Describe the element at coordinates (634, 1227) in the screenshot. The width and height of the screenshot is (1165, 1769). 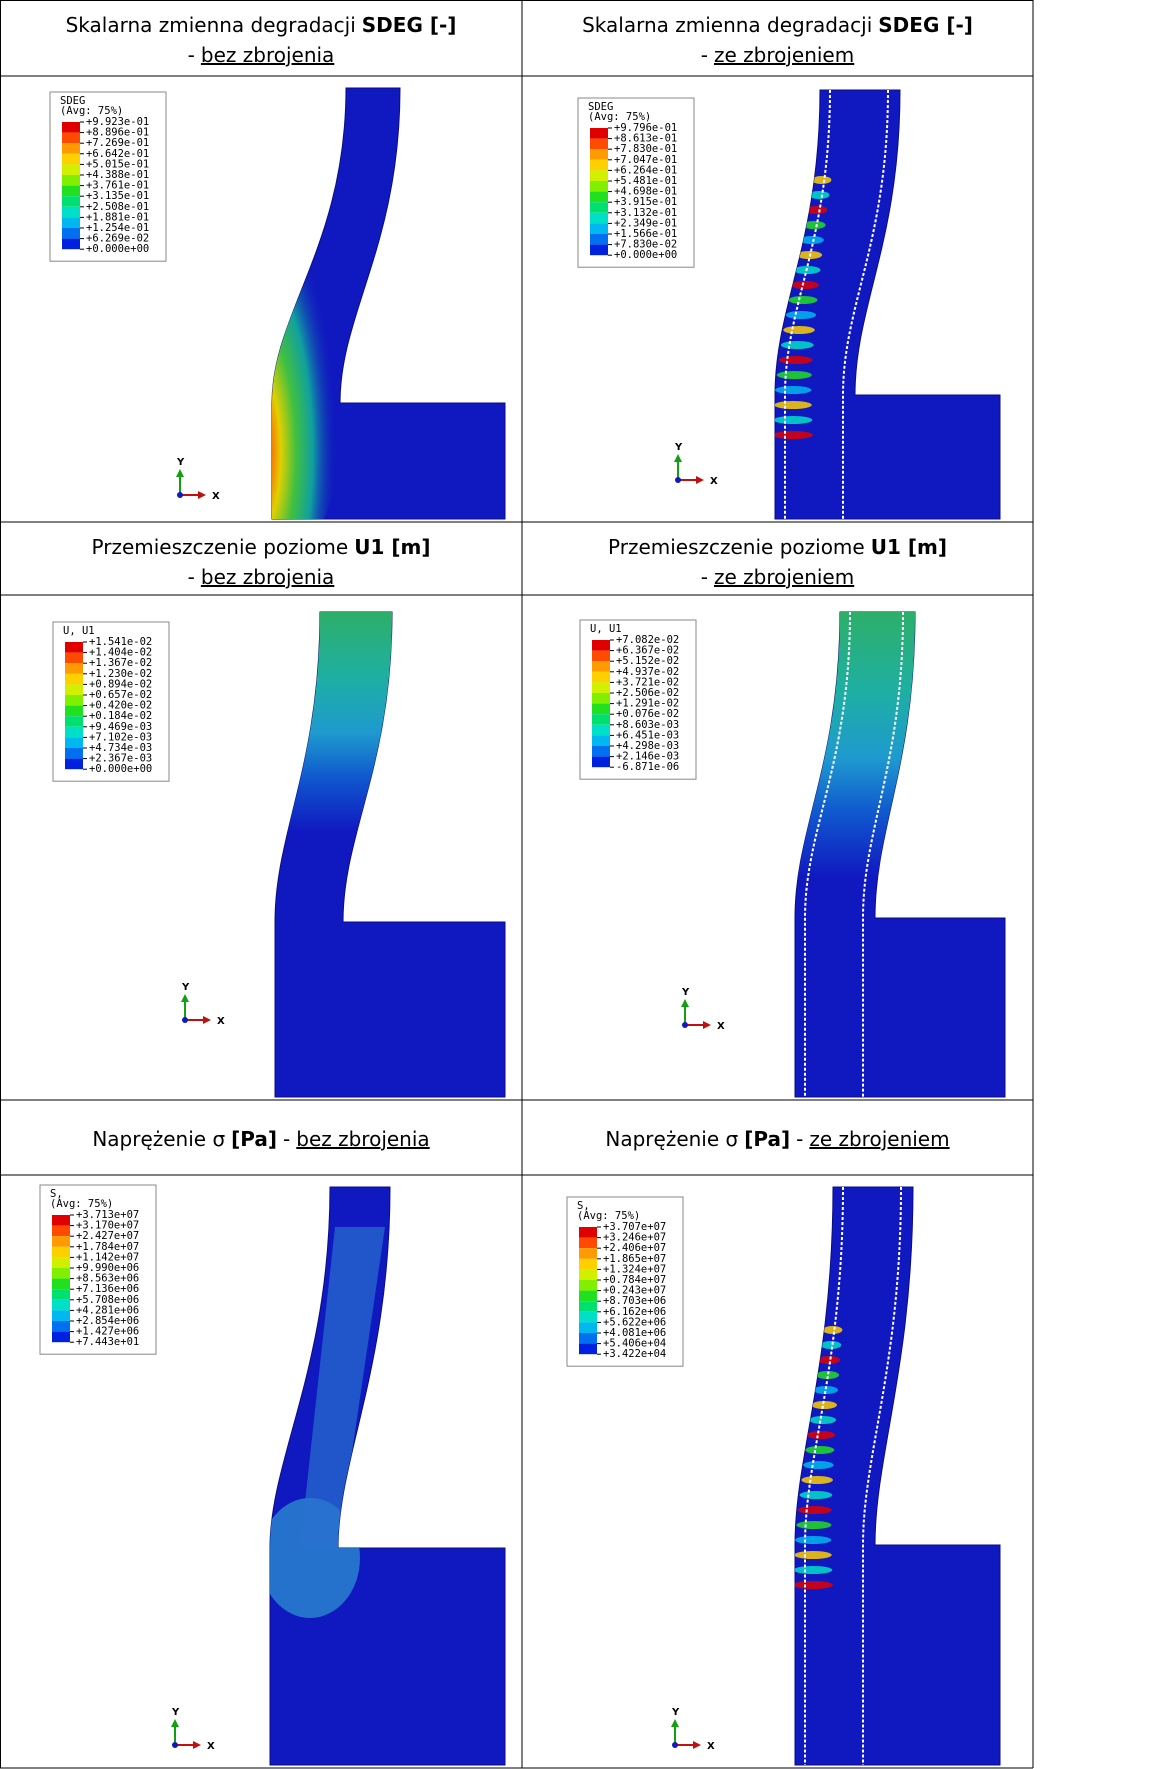
I see `legend-value: +3.707e+07` at that location.